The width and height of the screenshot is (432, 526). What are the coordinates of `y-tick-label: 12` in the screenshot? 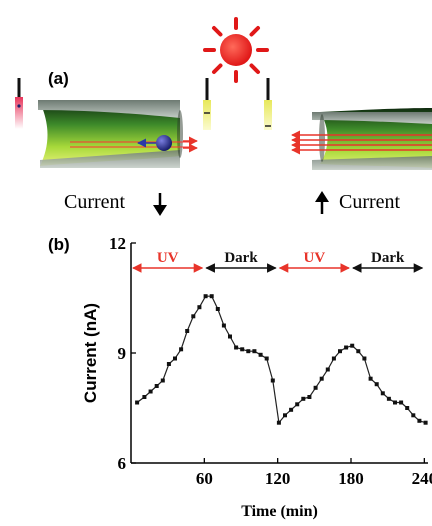 It's located at (117, 243).